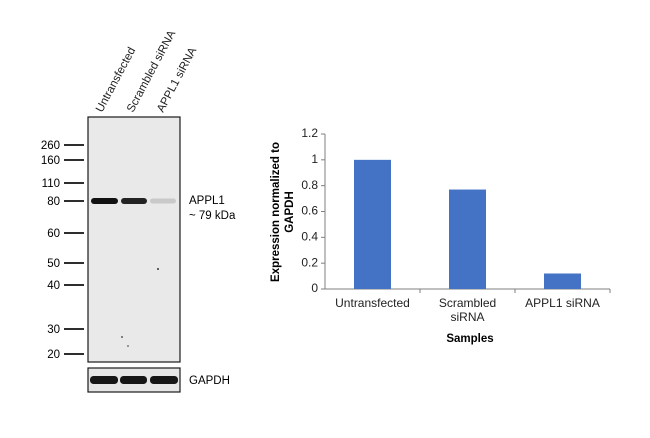 This screenshot has height=438, width=650. Describe the element at coordinates (562, 303) in the screenshot. I see `x-tick-label: APPL1 siRNA` at that location.